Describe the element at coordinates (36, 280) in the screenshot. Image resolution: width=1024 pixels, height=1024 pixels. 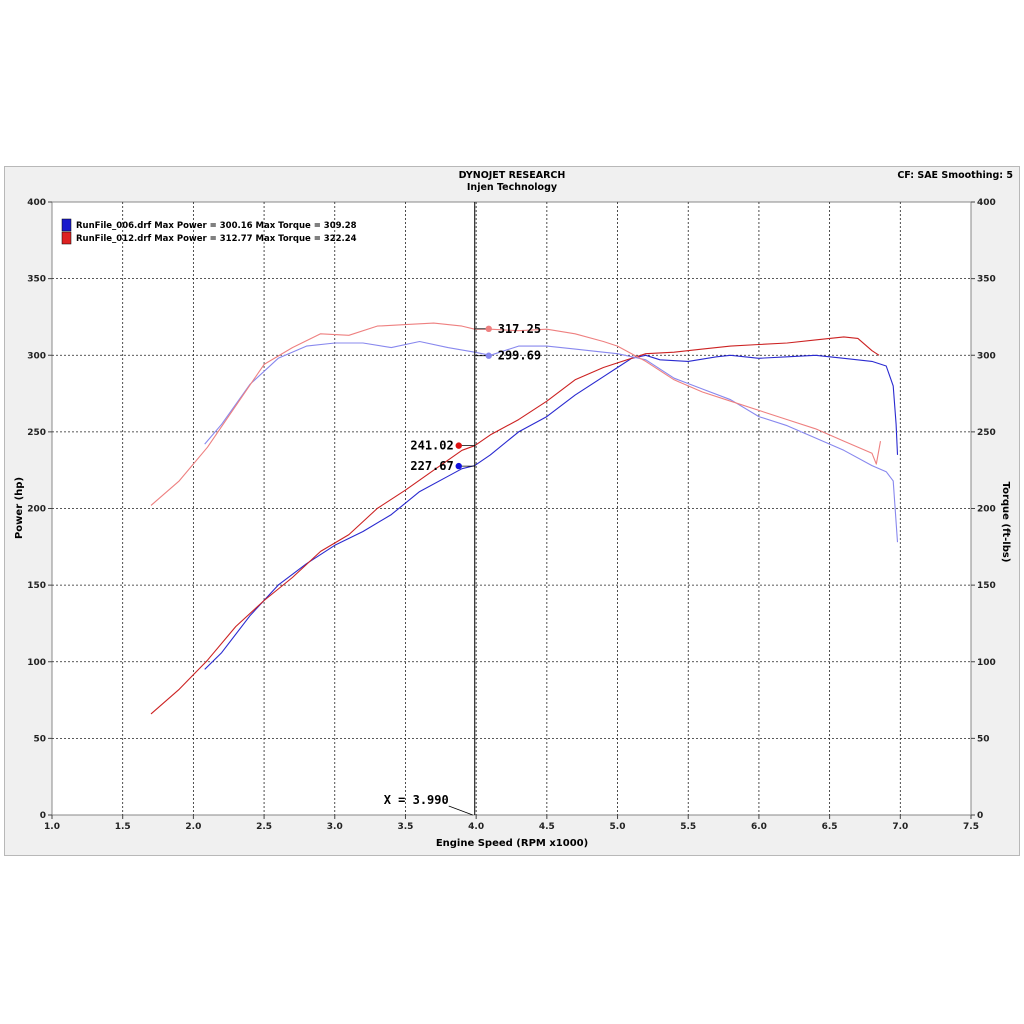
I see `y-tick-label: 350` at that location.